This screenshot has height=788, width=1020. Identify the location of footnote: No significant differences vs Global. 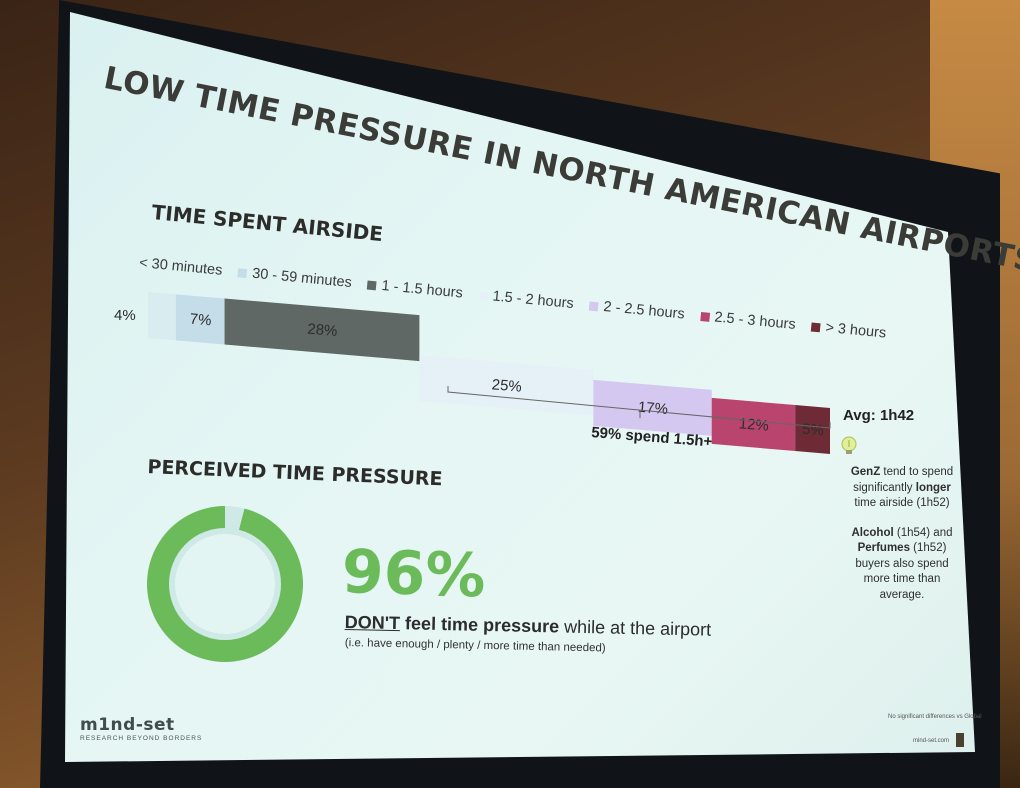
(935, 717).